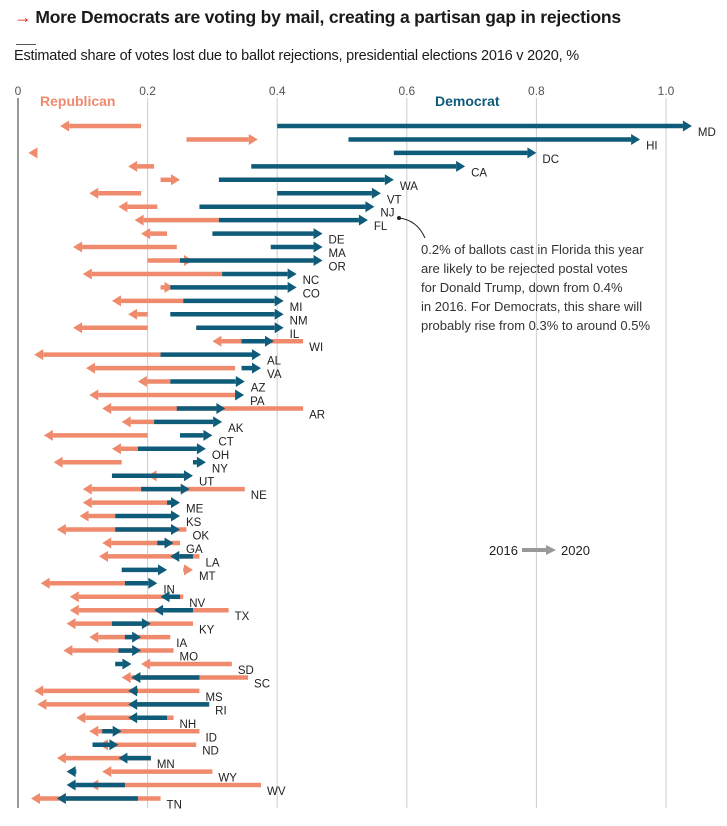 The height and width of the screenshot is (826, 727). What do you see at coordinates (137, 600) in the screenshot?
I see `state-row-nv: NV` at bounding box center [137, 600].